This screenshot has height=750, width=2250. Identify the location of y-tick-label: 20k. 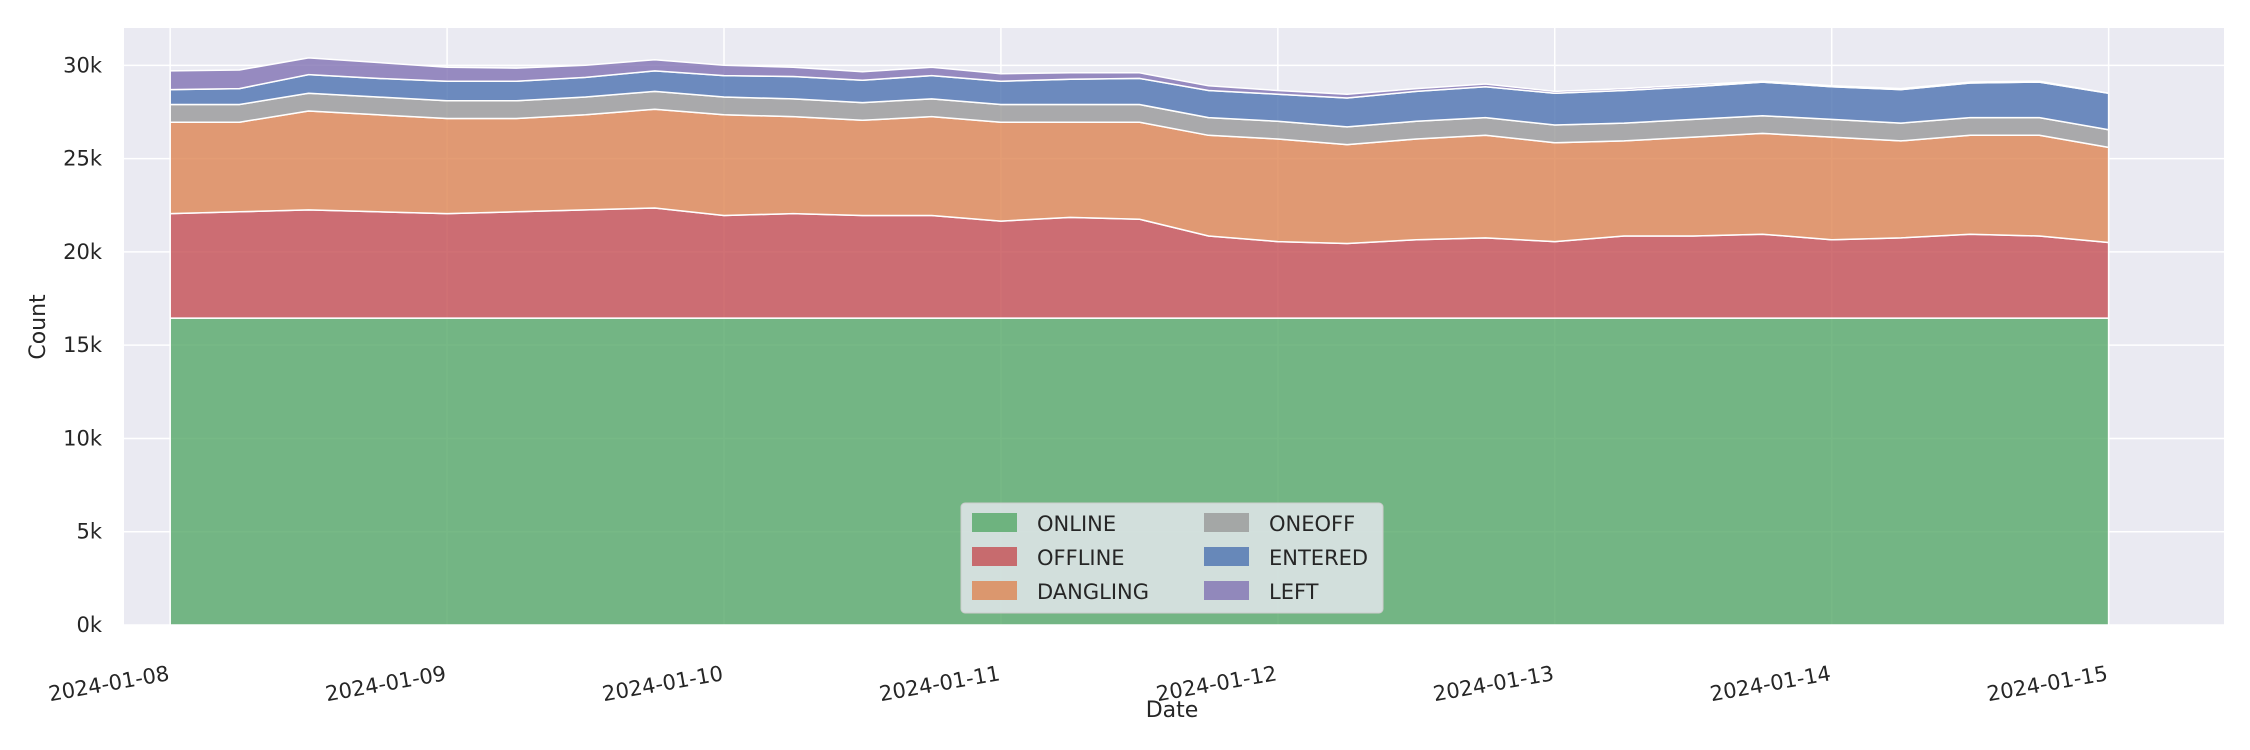
(83, 252).